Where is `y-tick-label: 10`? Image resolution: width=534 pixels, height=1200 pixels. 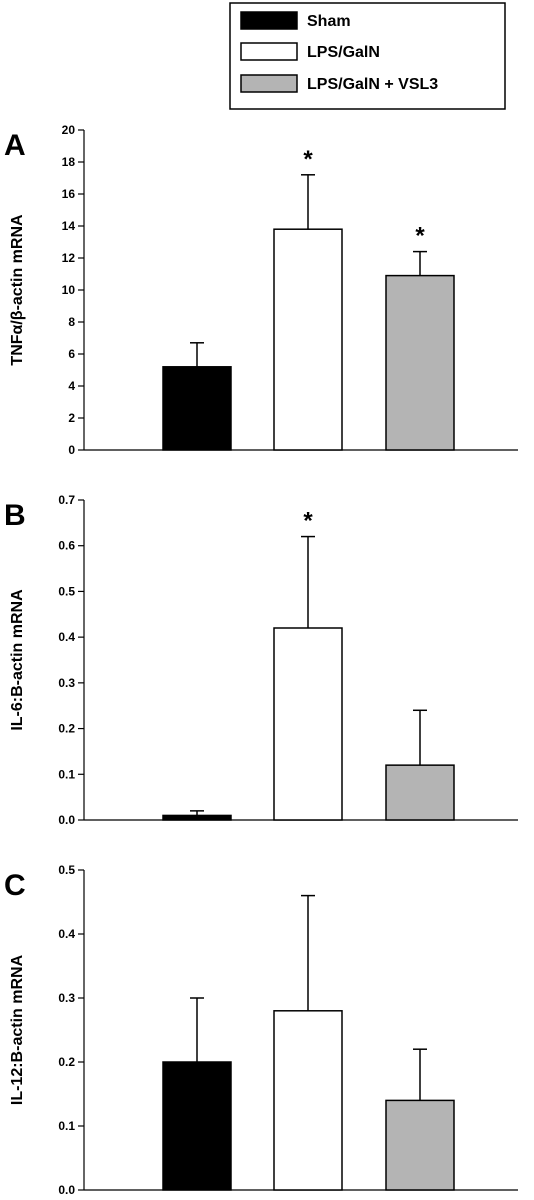 y-tick-label: 10 is located at coordinates (69, 290).